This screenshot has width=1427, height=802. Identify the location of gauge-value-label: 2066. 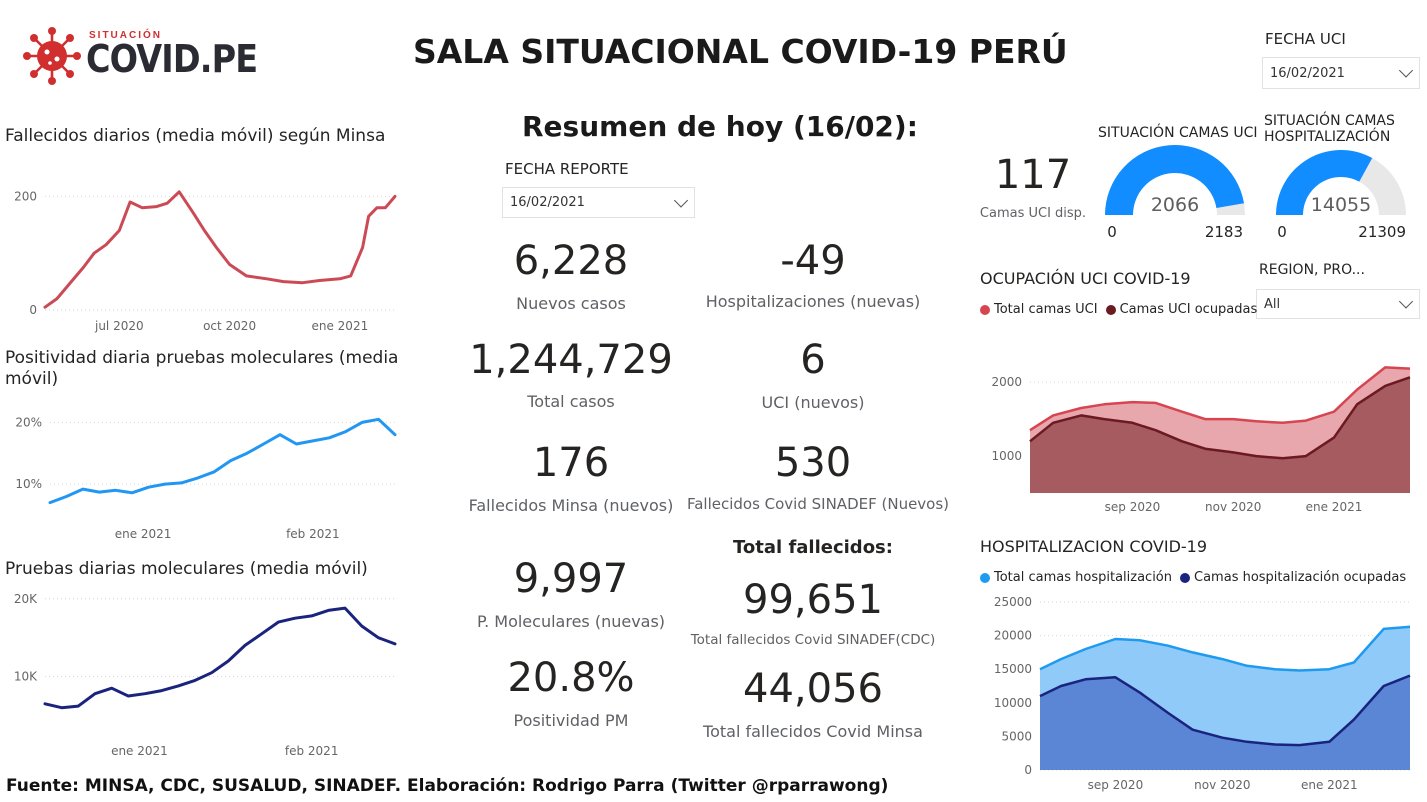
(1175, 205).